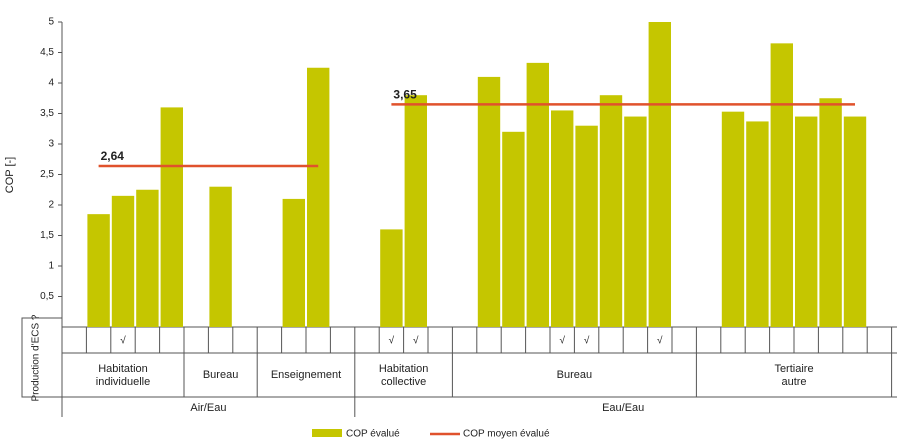  What do you see at coordinates (506, 434) in the screenshot?
I see `legend-label: COP moyen évalué` at bounding box center [506, 434].